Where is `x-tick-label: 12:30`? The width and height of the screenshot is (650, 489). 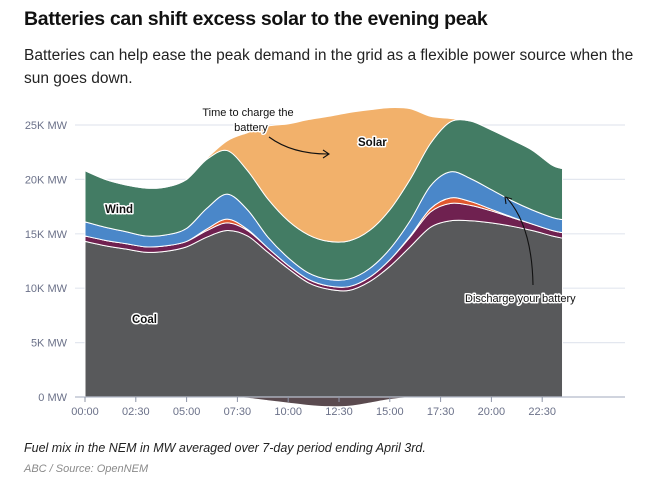
x-tick-label: 12:30 is located at coordinates (339, 412).